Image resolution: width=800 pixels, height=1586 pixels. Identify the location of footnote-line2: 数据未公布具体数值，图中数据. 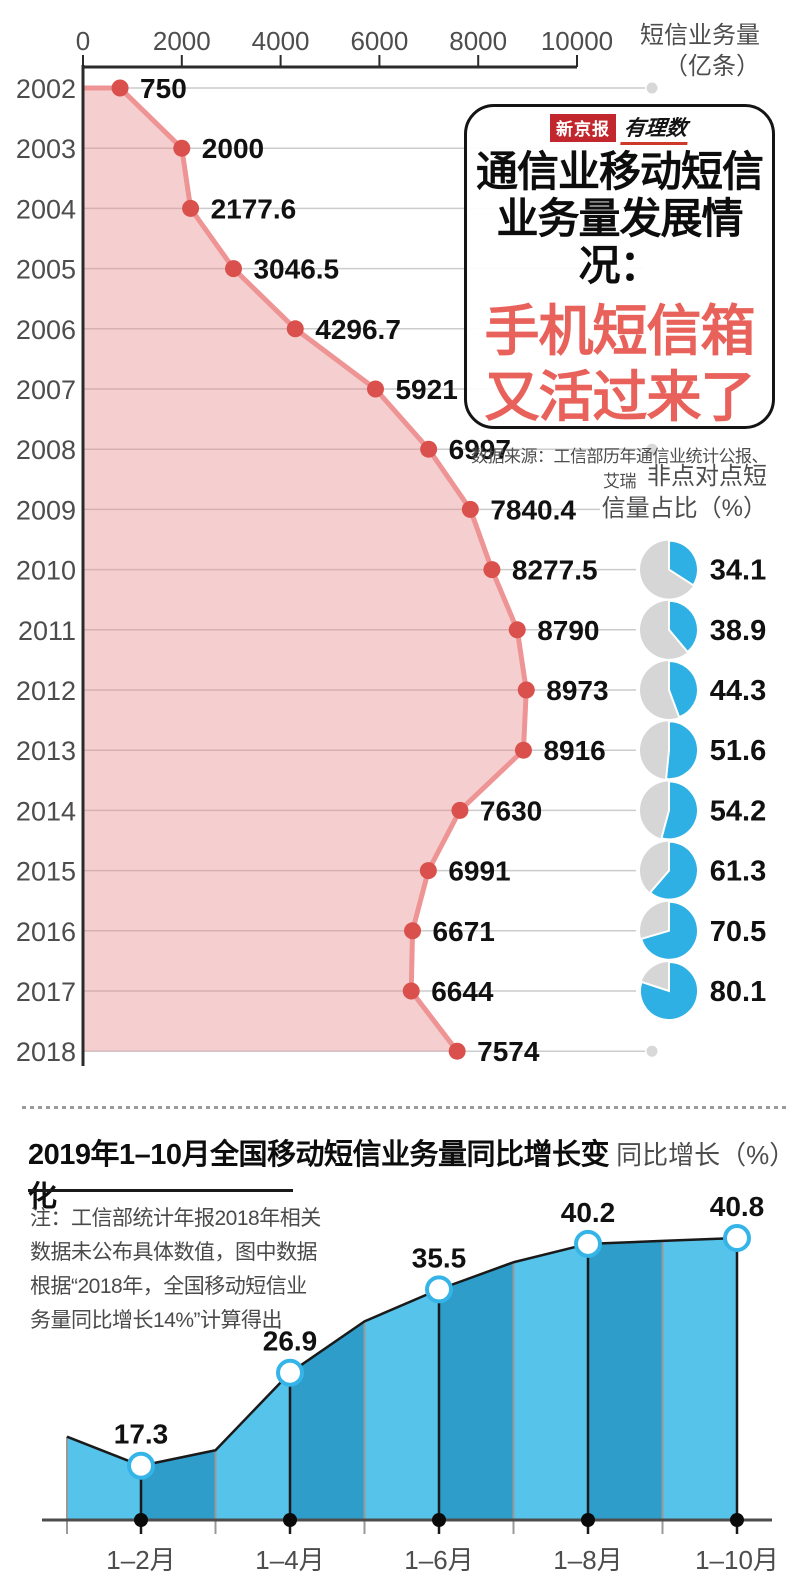
(174, 1252).